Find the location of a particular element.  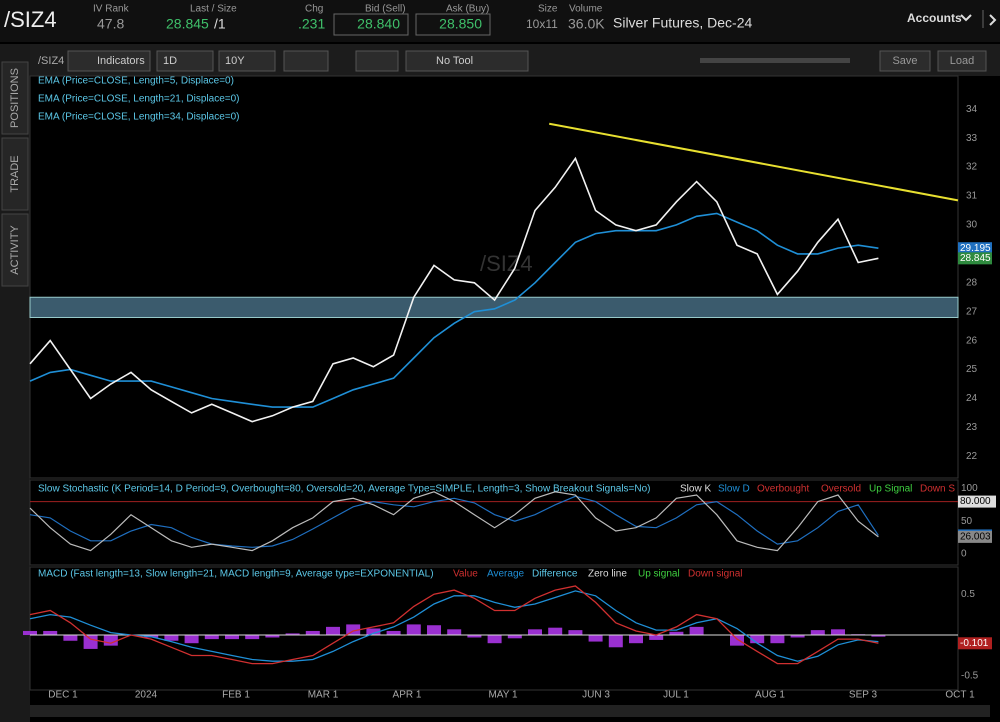

bid-ask-size: 10x11 is located at coordinates (542, 24).